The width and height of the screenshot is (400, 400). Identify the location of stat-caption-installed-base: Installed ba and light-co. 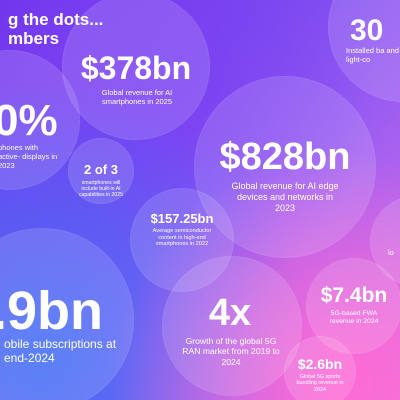
(372, 55).